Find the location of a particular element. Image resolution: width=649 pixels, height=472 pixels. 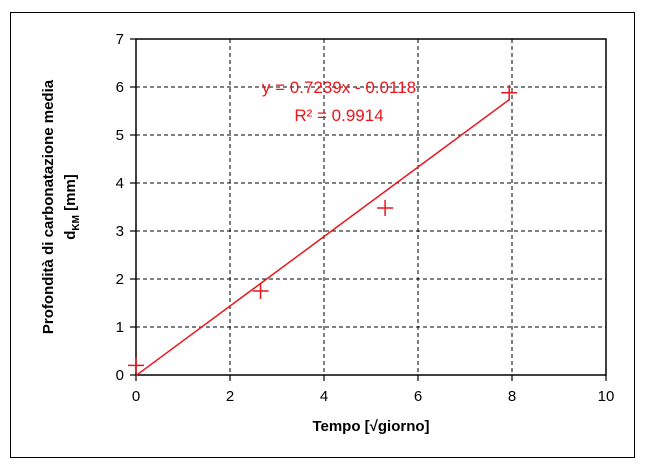

x-tick-label: 4 is located at coordinates (324, 396).